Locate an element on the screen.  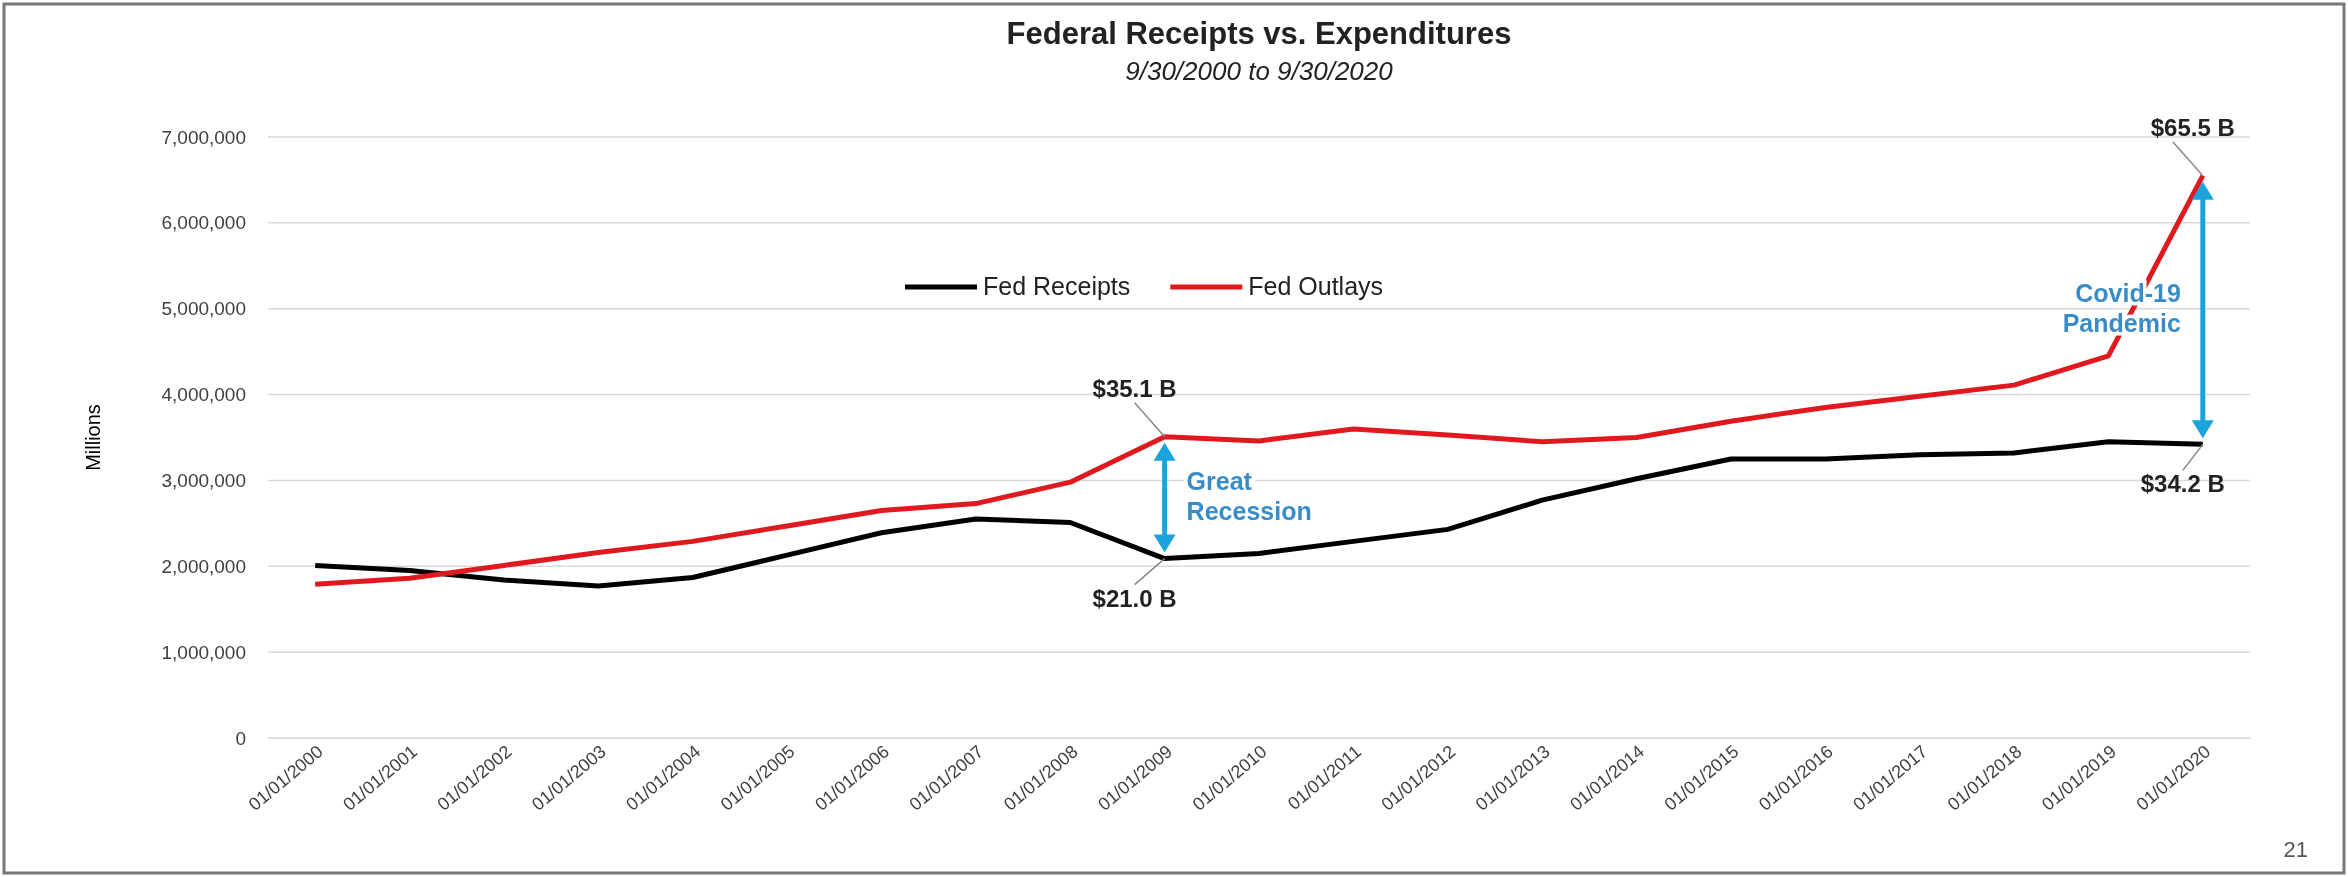
annotation: $65.5 B is located at coordinates (2192, 127).